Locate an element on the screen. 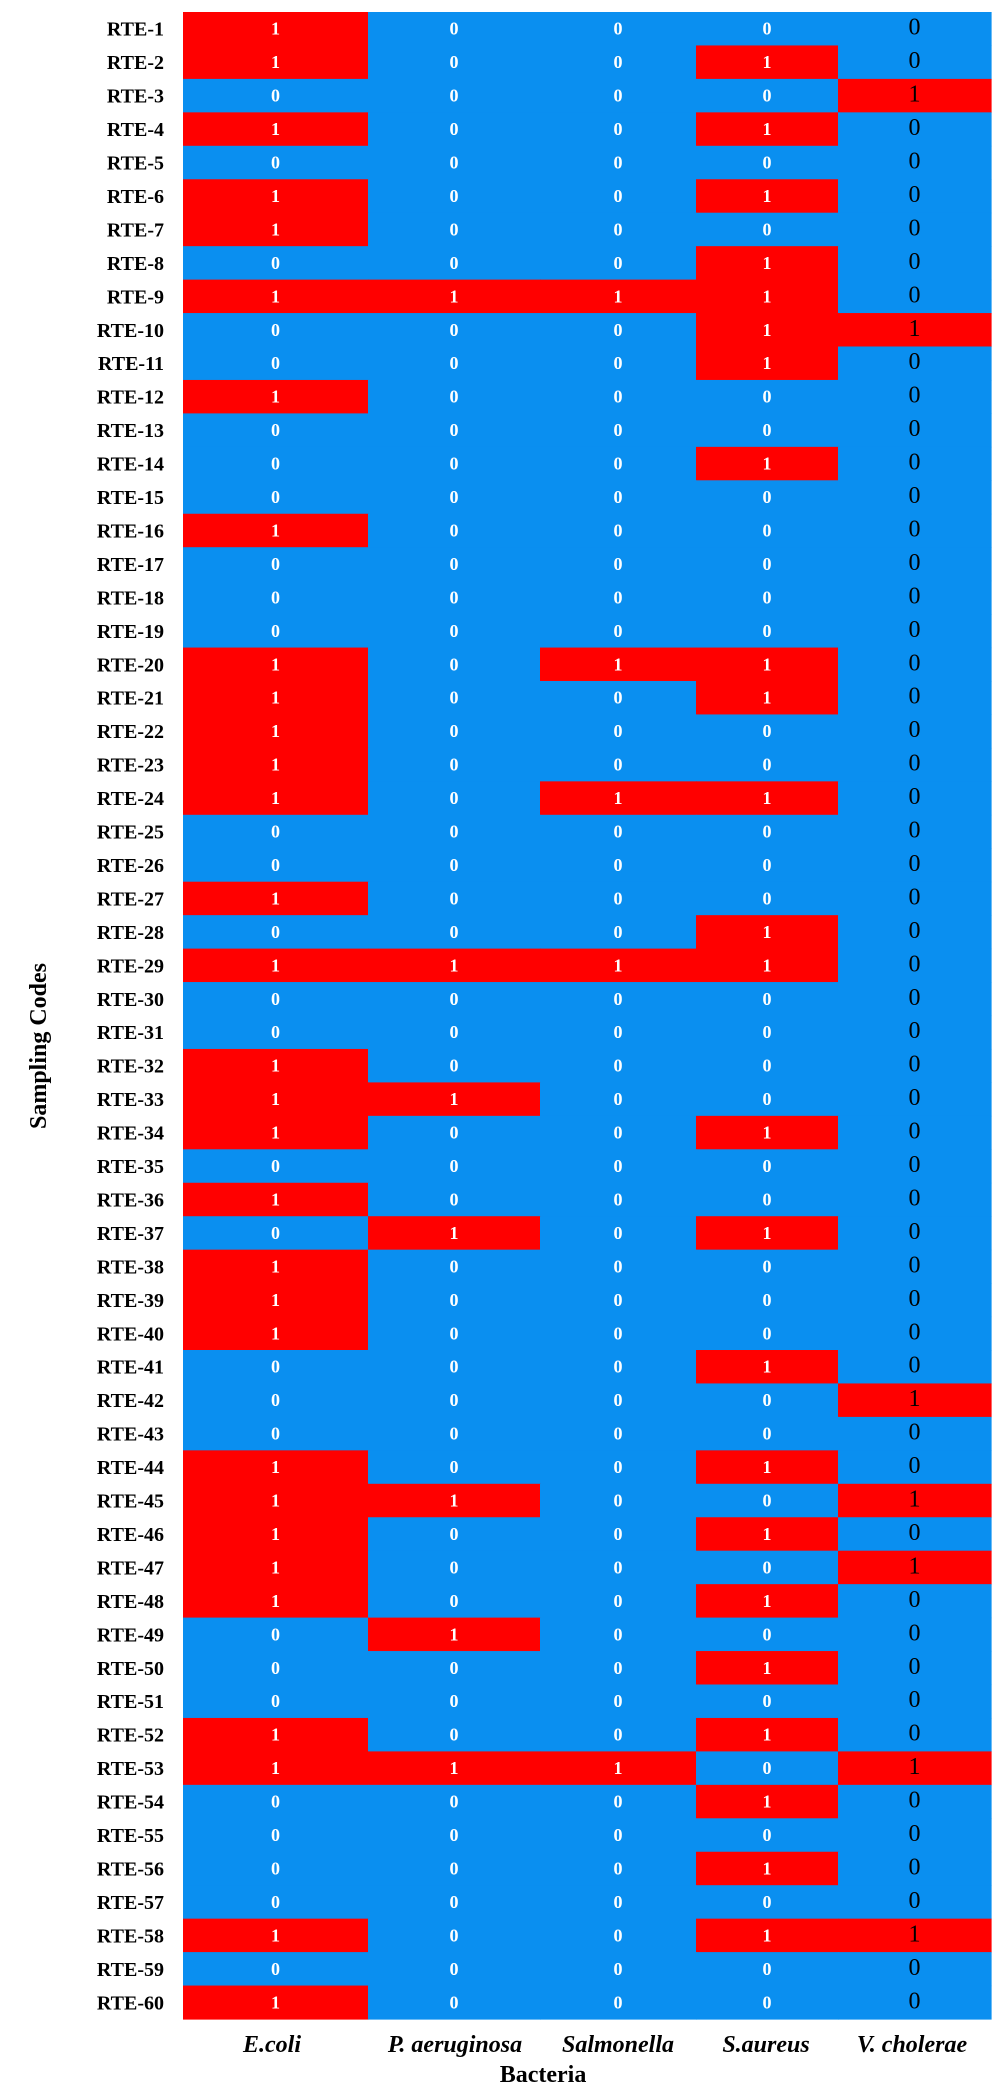  row-label: RTE-31 is located at coordinates (130, 1033).